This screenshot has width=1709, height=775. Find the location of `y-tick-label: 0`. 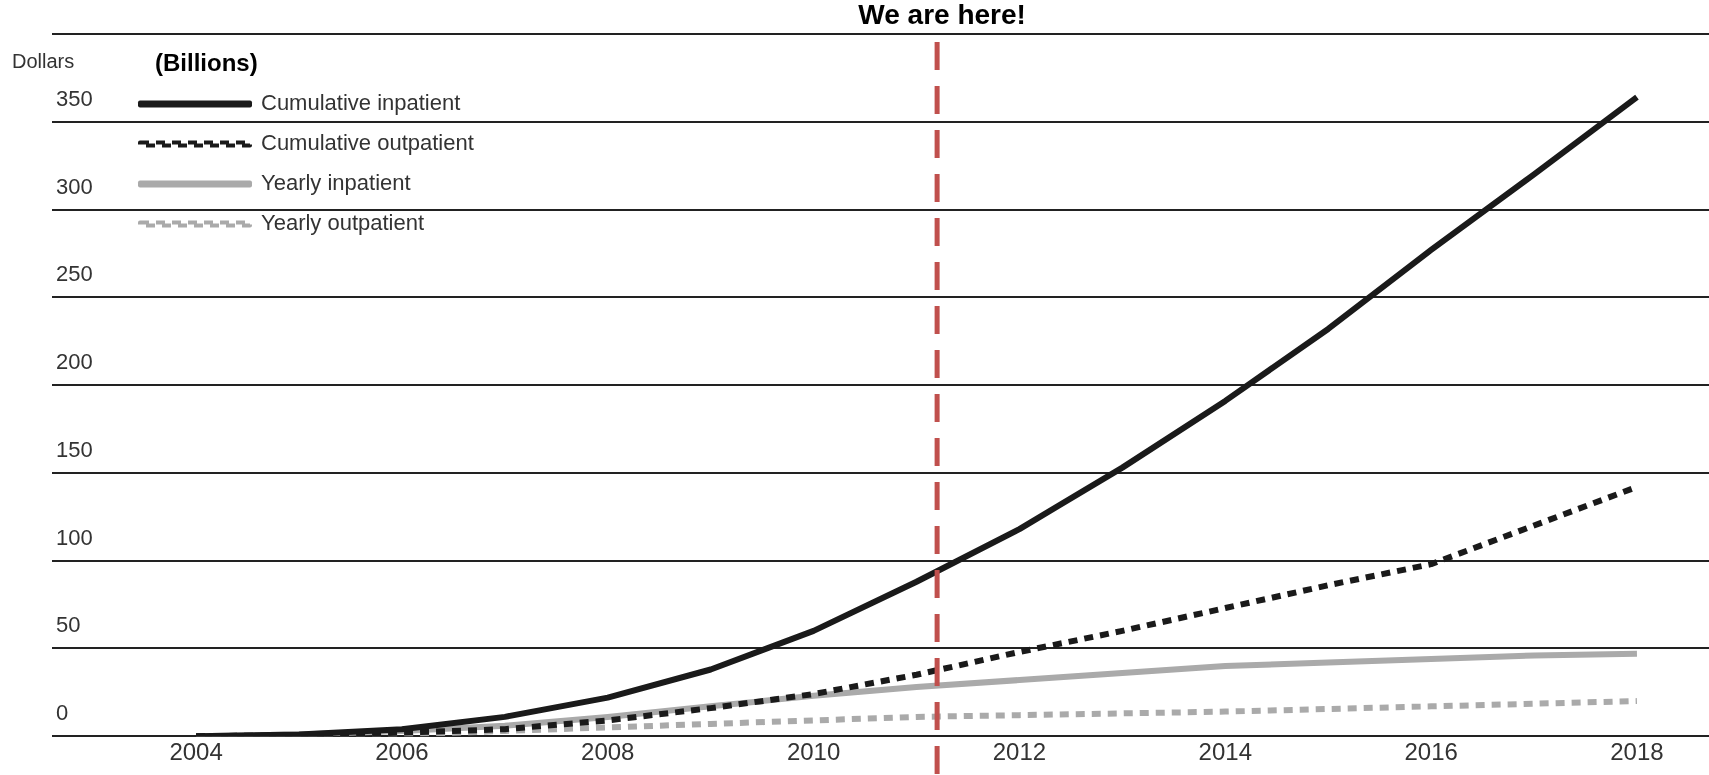

y-tick-label: 0 is located at coordinates (62, 713).